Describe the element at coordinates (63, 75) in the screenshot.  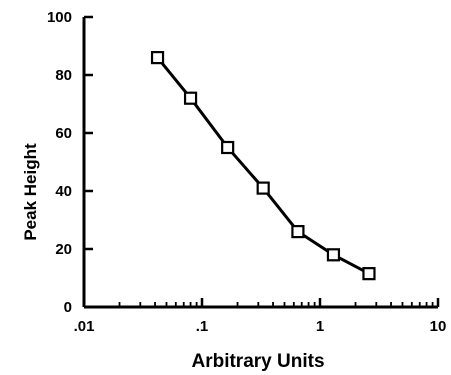
I see `y-tick-label: 80` at that location.